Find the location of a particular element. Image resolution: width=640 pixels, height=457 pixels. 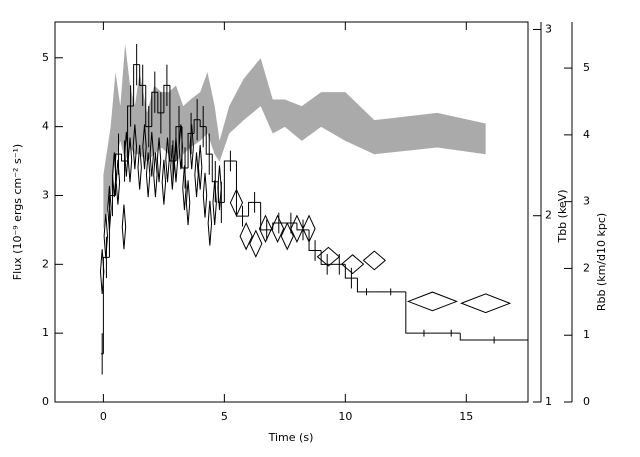

y-tick-label: 1 is located at coordinates (45, 332).